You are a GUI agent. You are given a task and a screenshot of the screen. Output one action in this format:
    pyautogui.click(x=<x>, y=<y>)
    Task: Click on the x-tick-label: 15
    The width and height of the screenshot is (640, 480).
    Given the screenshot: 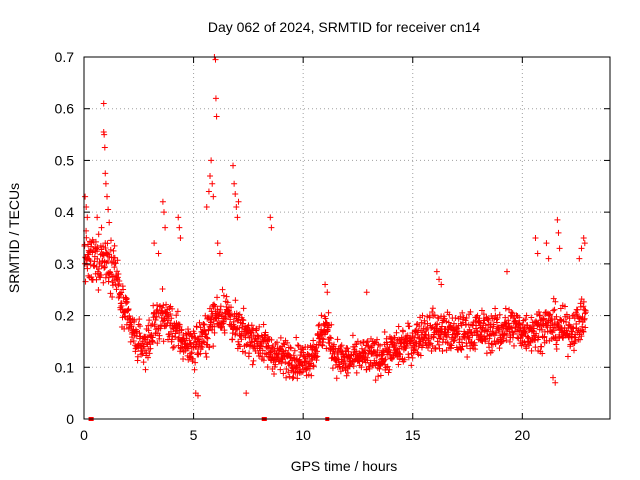 What is the action you would take?
    pyautogui.click(x=413, y=435)
    